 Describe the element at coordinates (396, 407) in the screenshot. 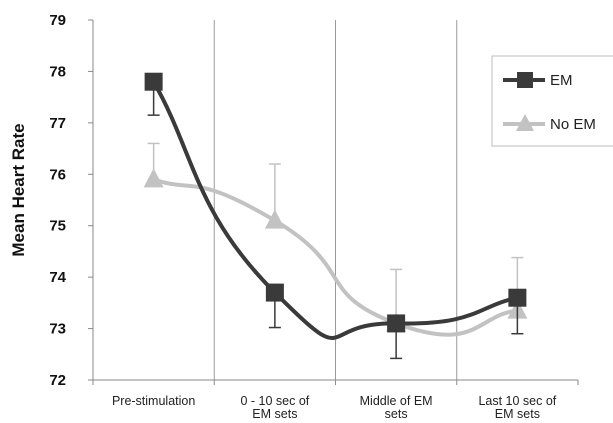

I see `x-tick-label: Middle of EM sets` at that location.